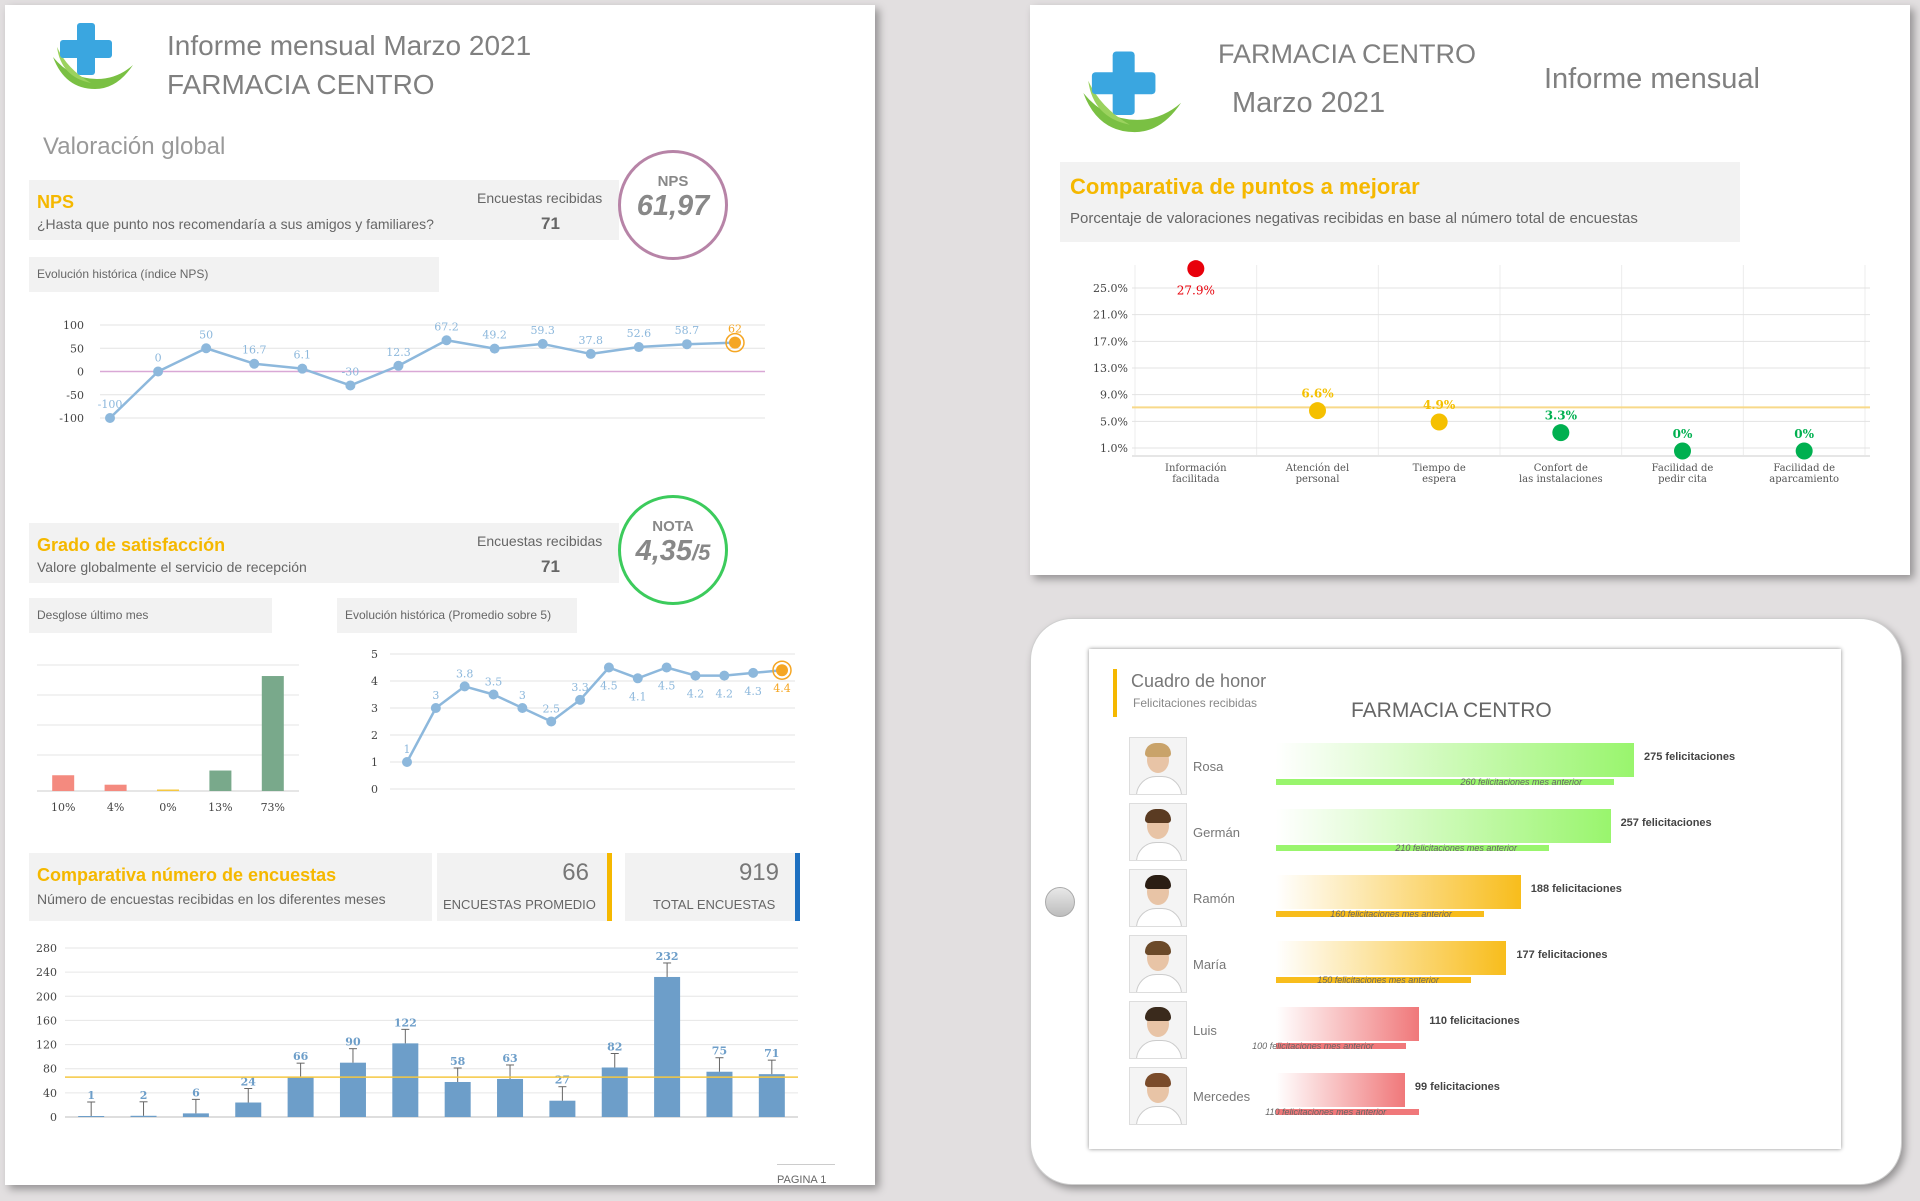 This screenshot has width=1920, height=1201. What do you see at coordinates (46, 972) in the screenshot?
I see `y-tick-label: 240` at bounding box center [46, 972].